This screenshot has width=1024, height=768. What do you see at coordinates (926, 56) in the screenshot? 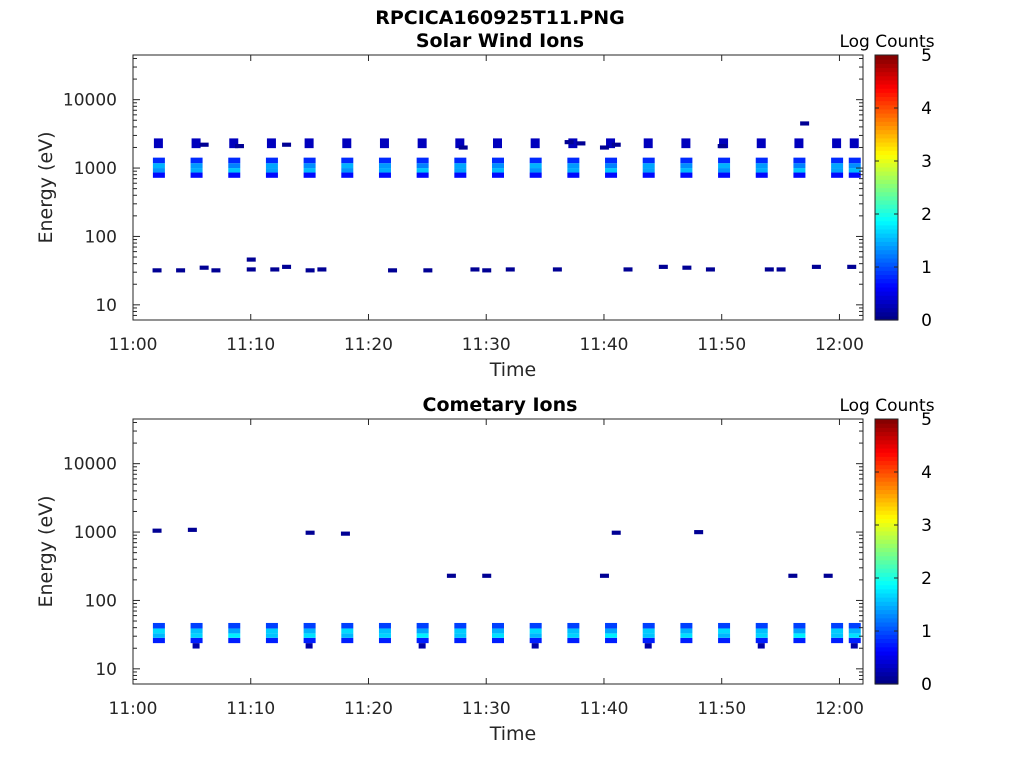
I see `colorbar-tick-label: 5` at bounding box center [926, 56].